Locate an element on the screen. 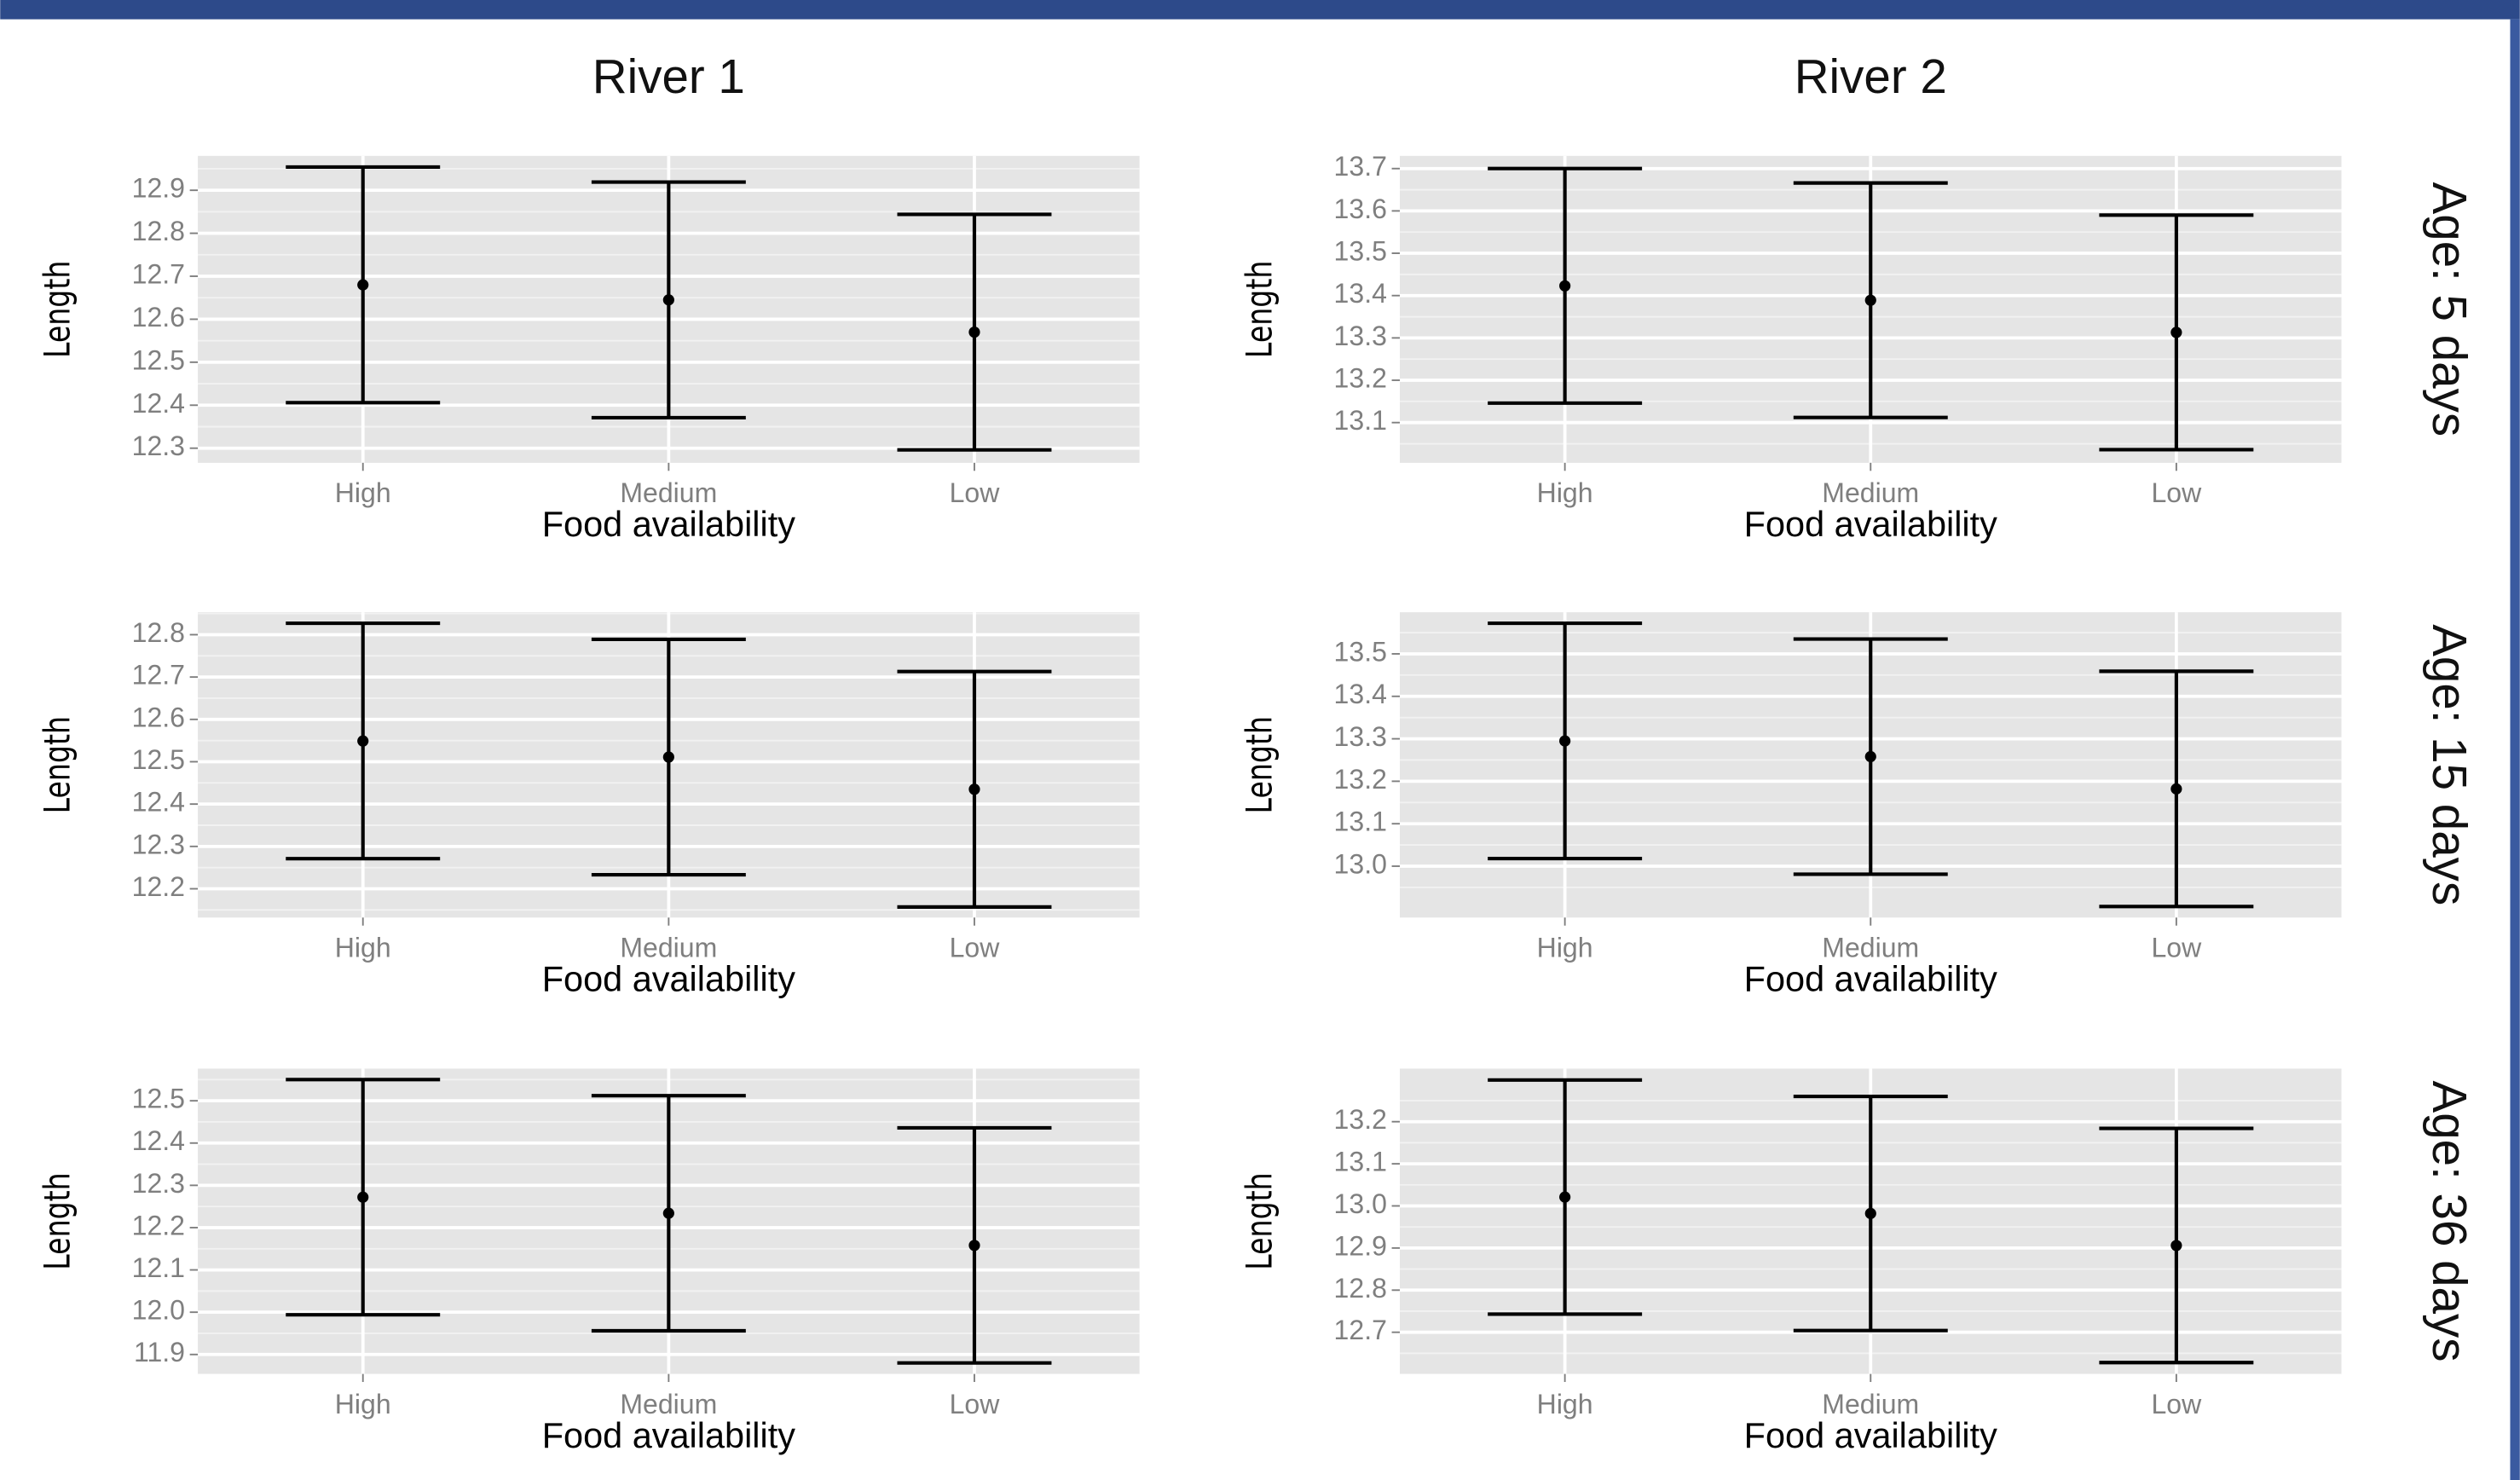  row-title: Age: 5 days is located at coordinates (2450, 309).